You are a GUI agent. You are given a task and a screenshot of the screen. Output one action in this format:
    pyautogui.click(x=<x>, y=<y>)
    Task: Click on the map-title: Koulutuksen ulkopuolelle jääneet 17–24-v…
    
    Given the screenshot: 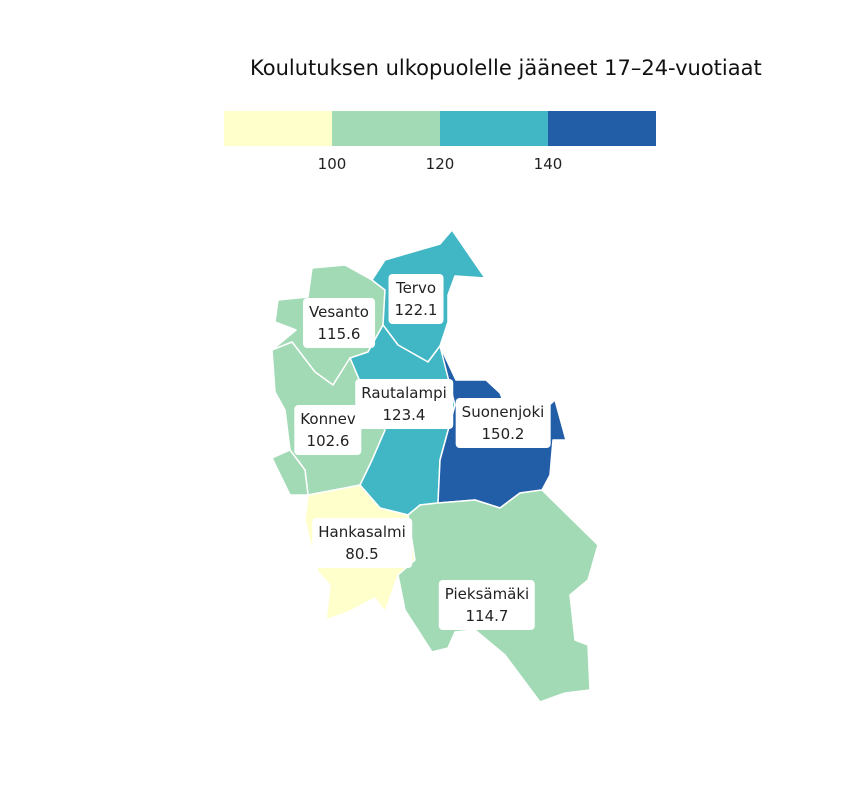 What is the action you would take?
    pyautogui.click(x=506, y=68)
    